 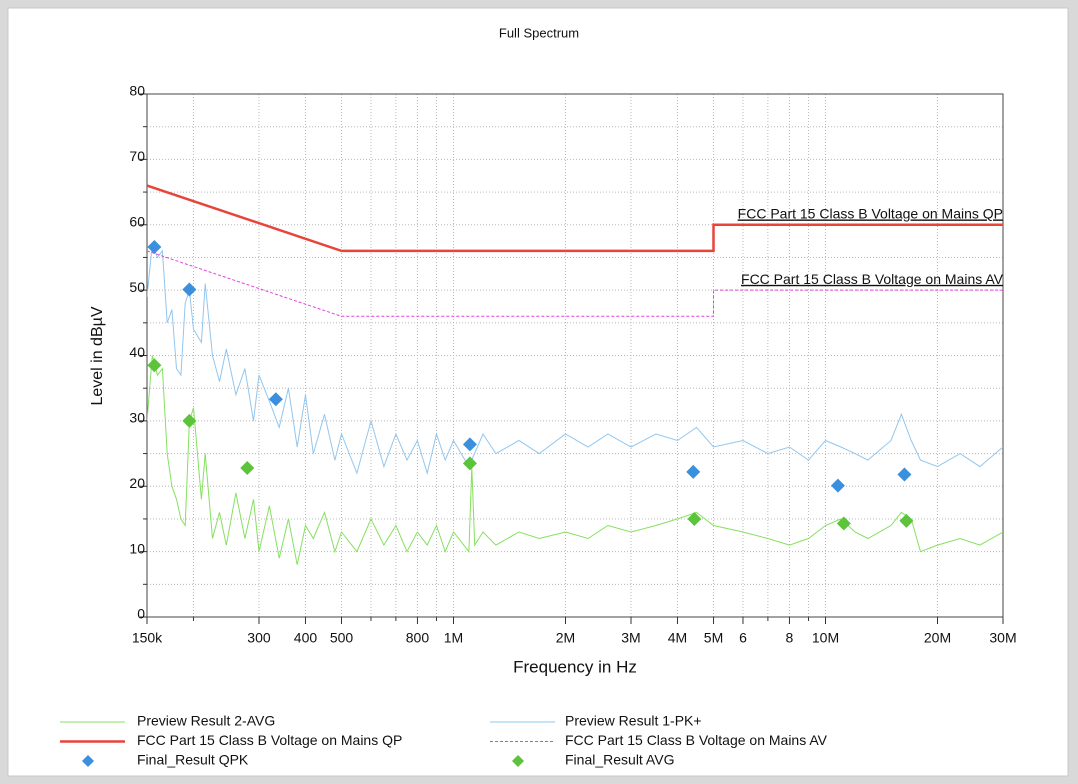 What do you see at coordinates (575, 666) in the screenshot?
I see `x-axis-label: Frequency in Hz` at bounding box center [575, 666].